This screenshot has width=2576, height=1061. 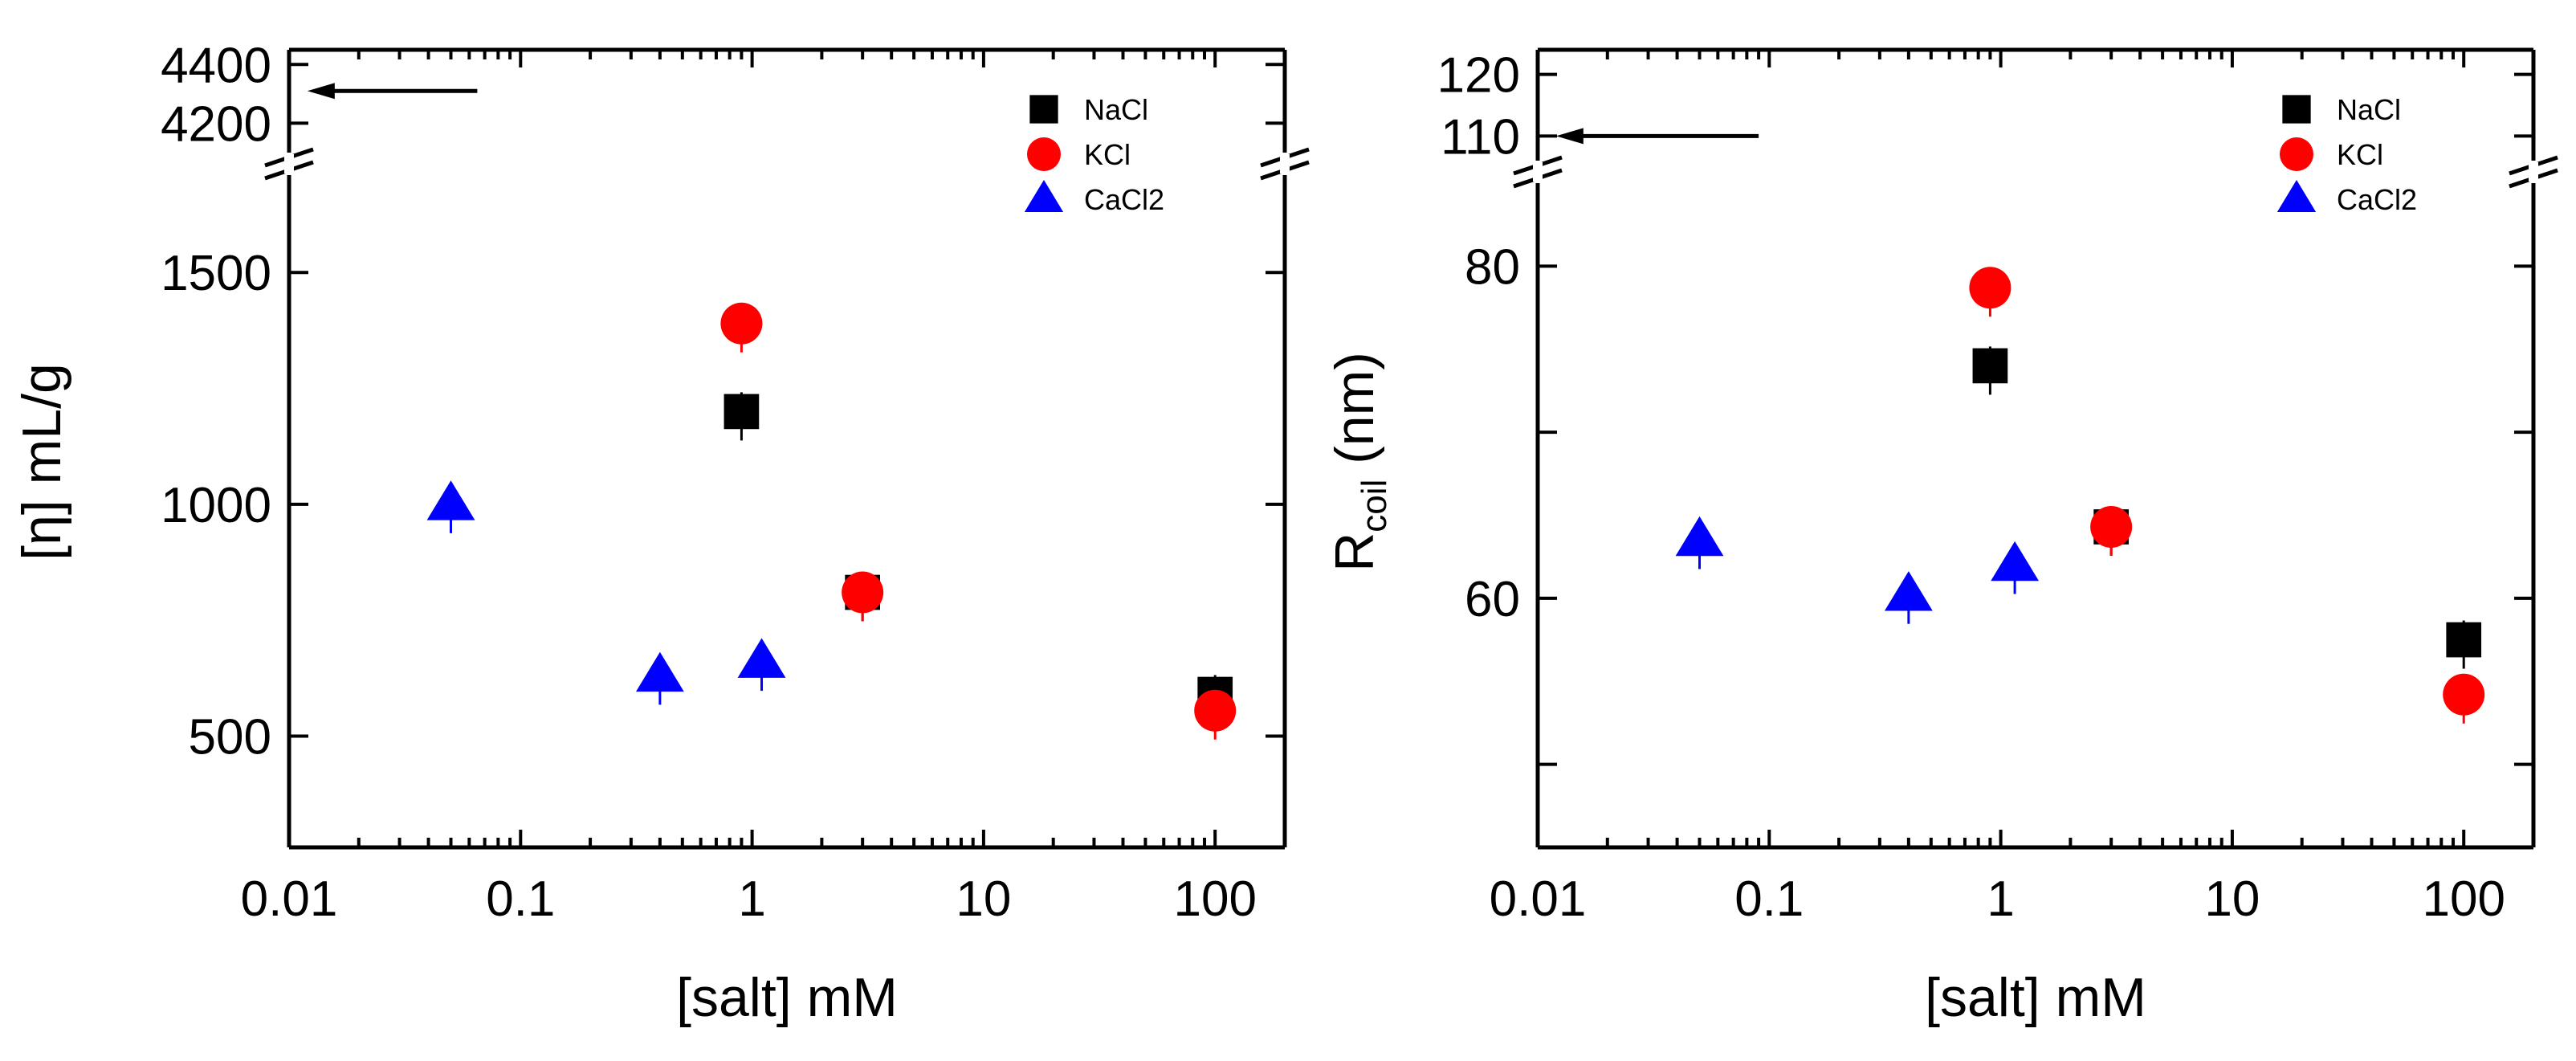 I want to click on y-tick-label-upper: 110, so click(x=1480, y=137).